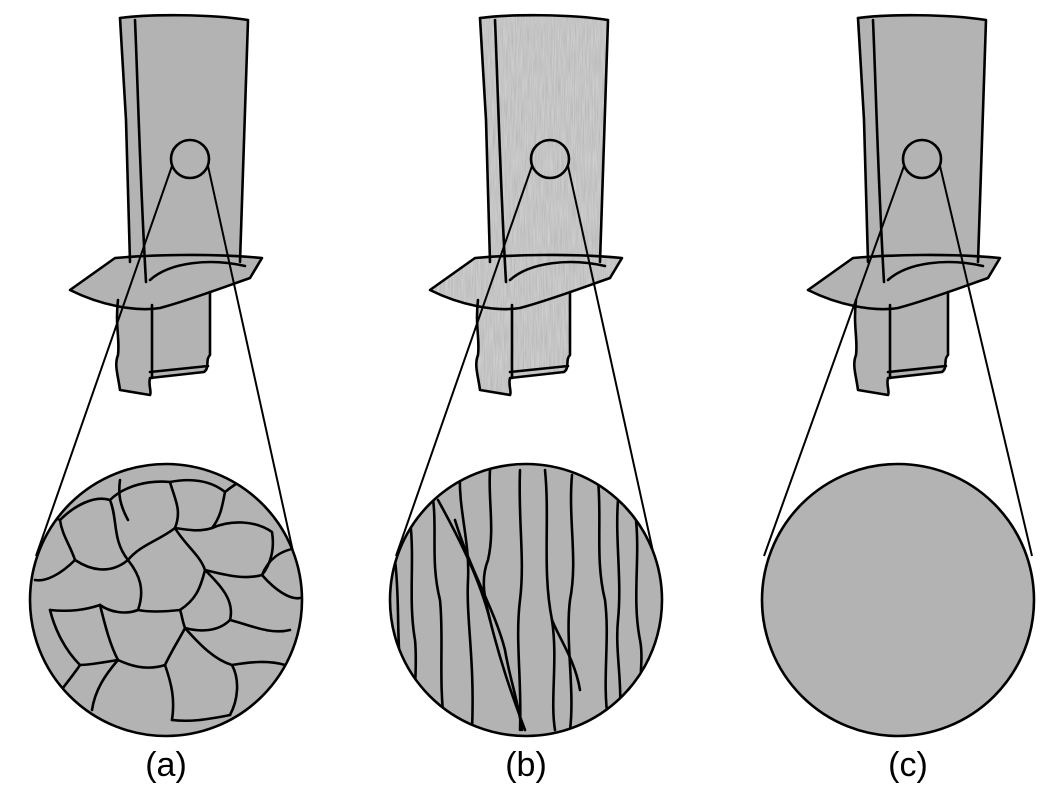 Image resolution: width=1059 pixels, height=790 pixels. What do you see at coordinates (898, 600) in the screenshot?
I see `microstructure-single-crystal` at bounding box center [898, 600].